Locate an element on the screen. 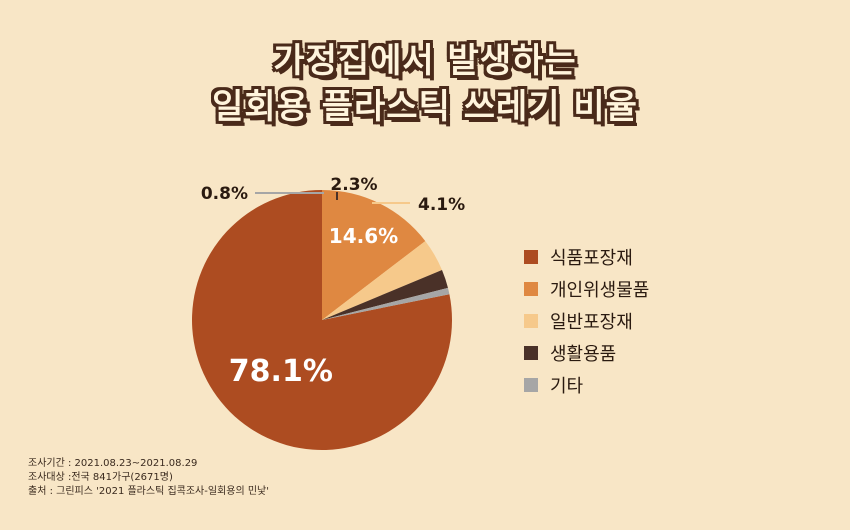  slice-data-label: 78.1% is located at coordinates (281, 371).